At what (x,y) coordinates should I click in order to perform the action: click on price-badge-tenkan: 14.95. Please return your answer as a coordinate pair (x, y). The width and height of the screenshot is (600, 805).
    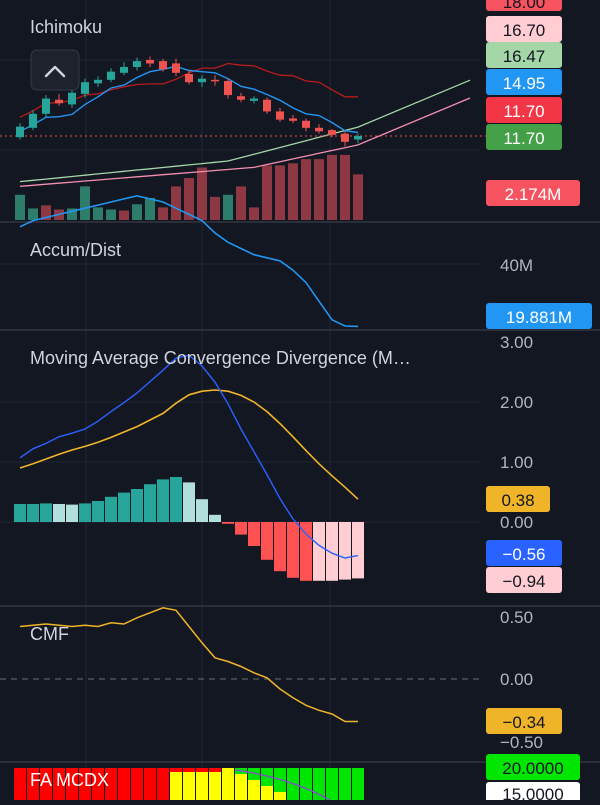
    Looking at the image, I should click on (524, 82).